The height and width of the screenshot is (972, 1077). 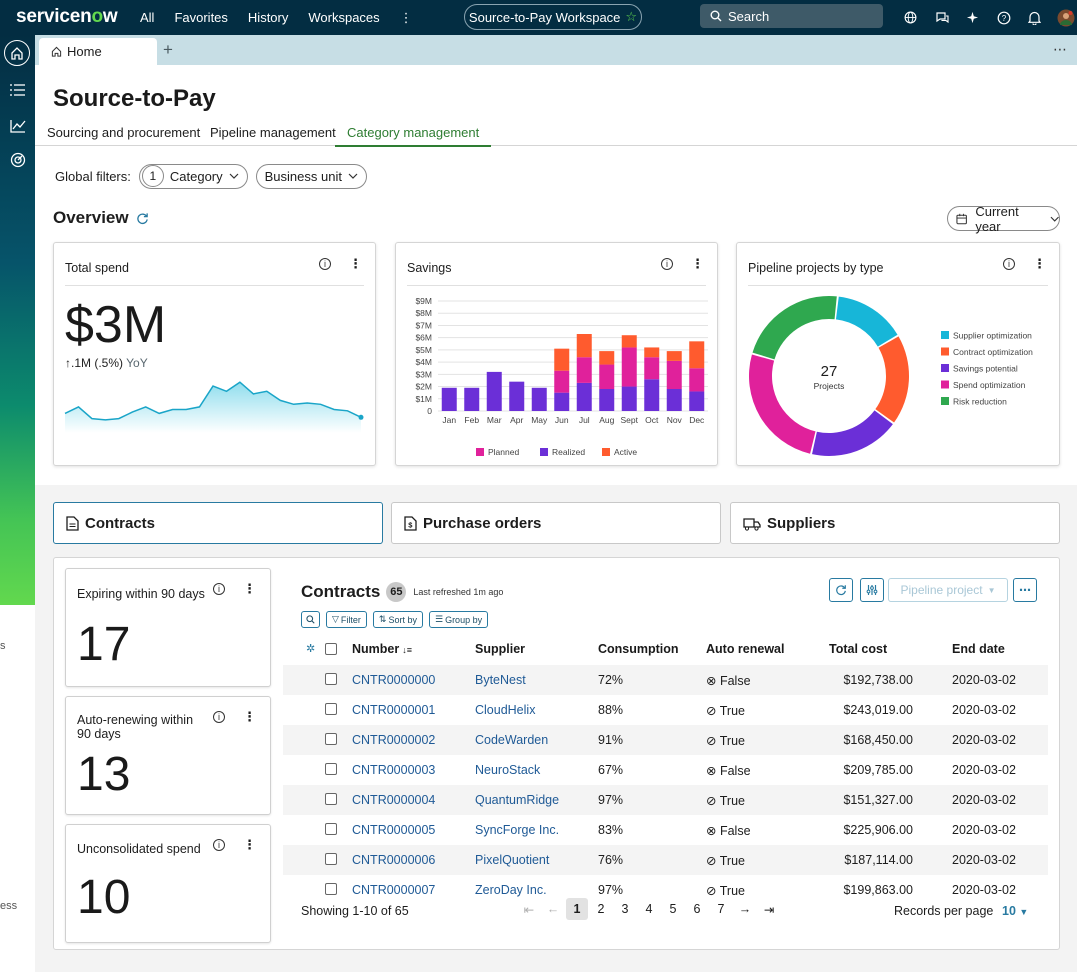 What do you see at coordinates (1034, 18) in the screenshot?
I see `bell-icon` at bounding box center [1034, 18].